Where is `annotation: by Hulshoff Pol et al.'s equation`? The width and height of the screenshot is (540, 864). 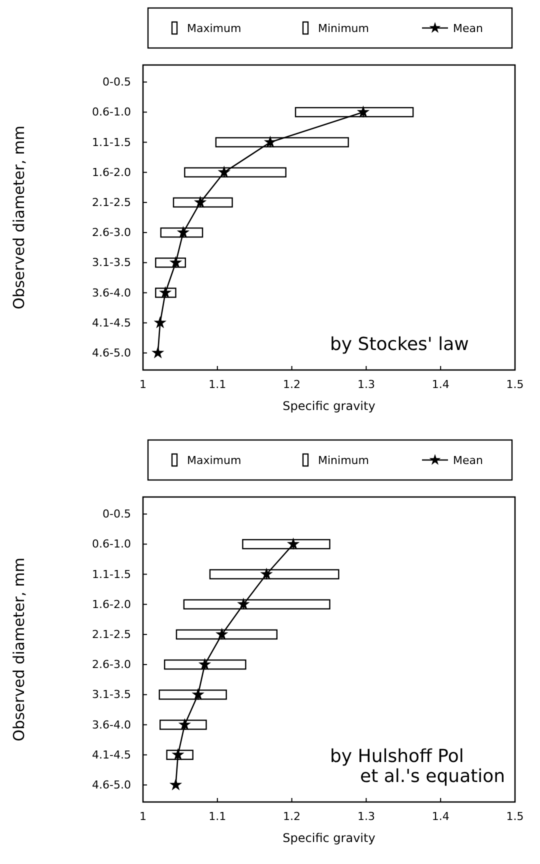
annotation: by Hulshoff Pol et al.'s equation is located at coordinates (418, 766).